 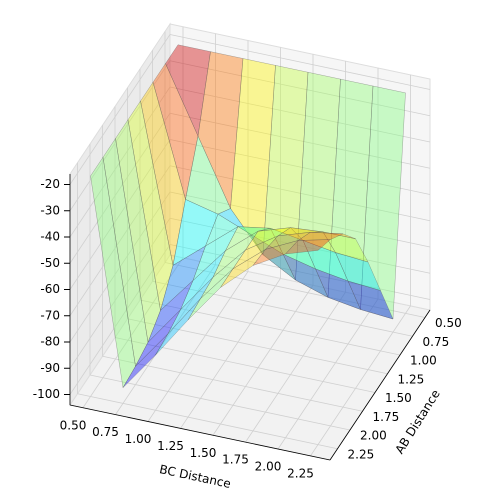 I want to click on z-tick-label: -70, so click(x=50, y=315).